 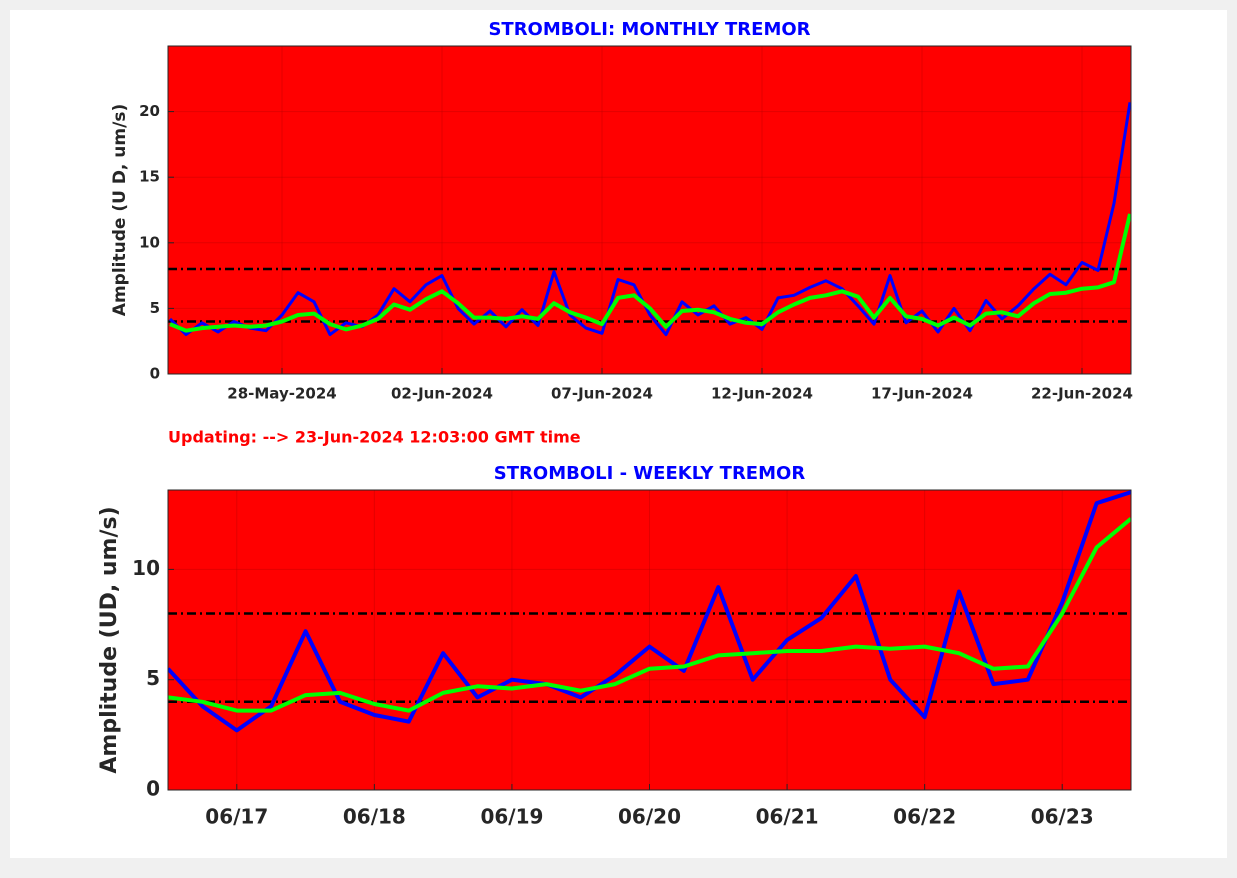 I want to click on x-tick-label: 06/22, so click(x=924, y=817).